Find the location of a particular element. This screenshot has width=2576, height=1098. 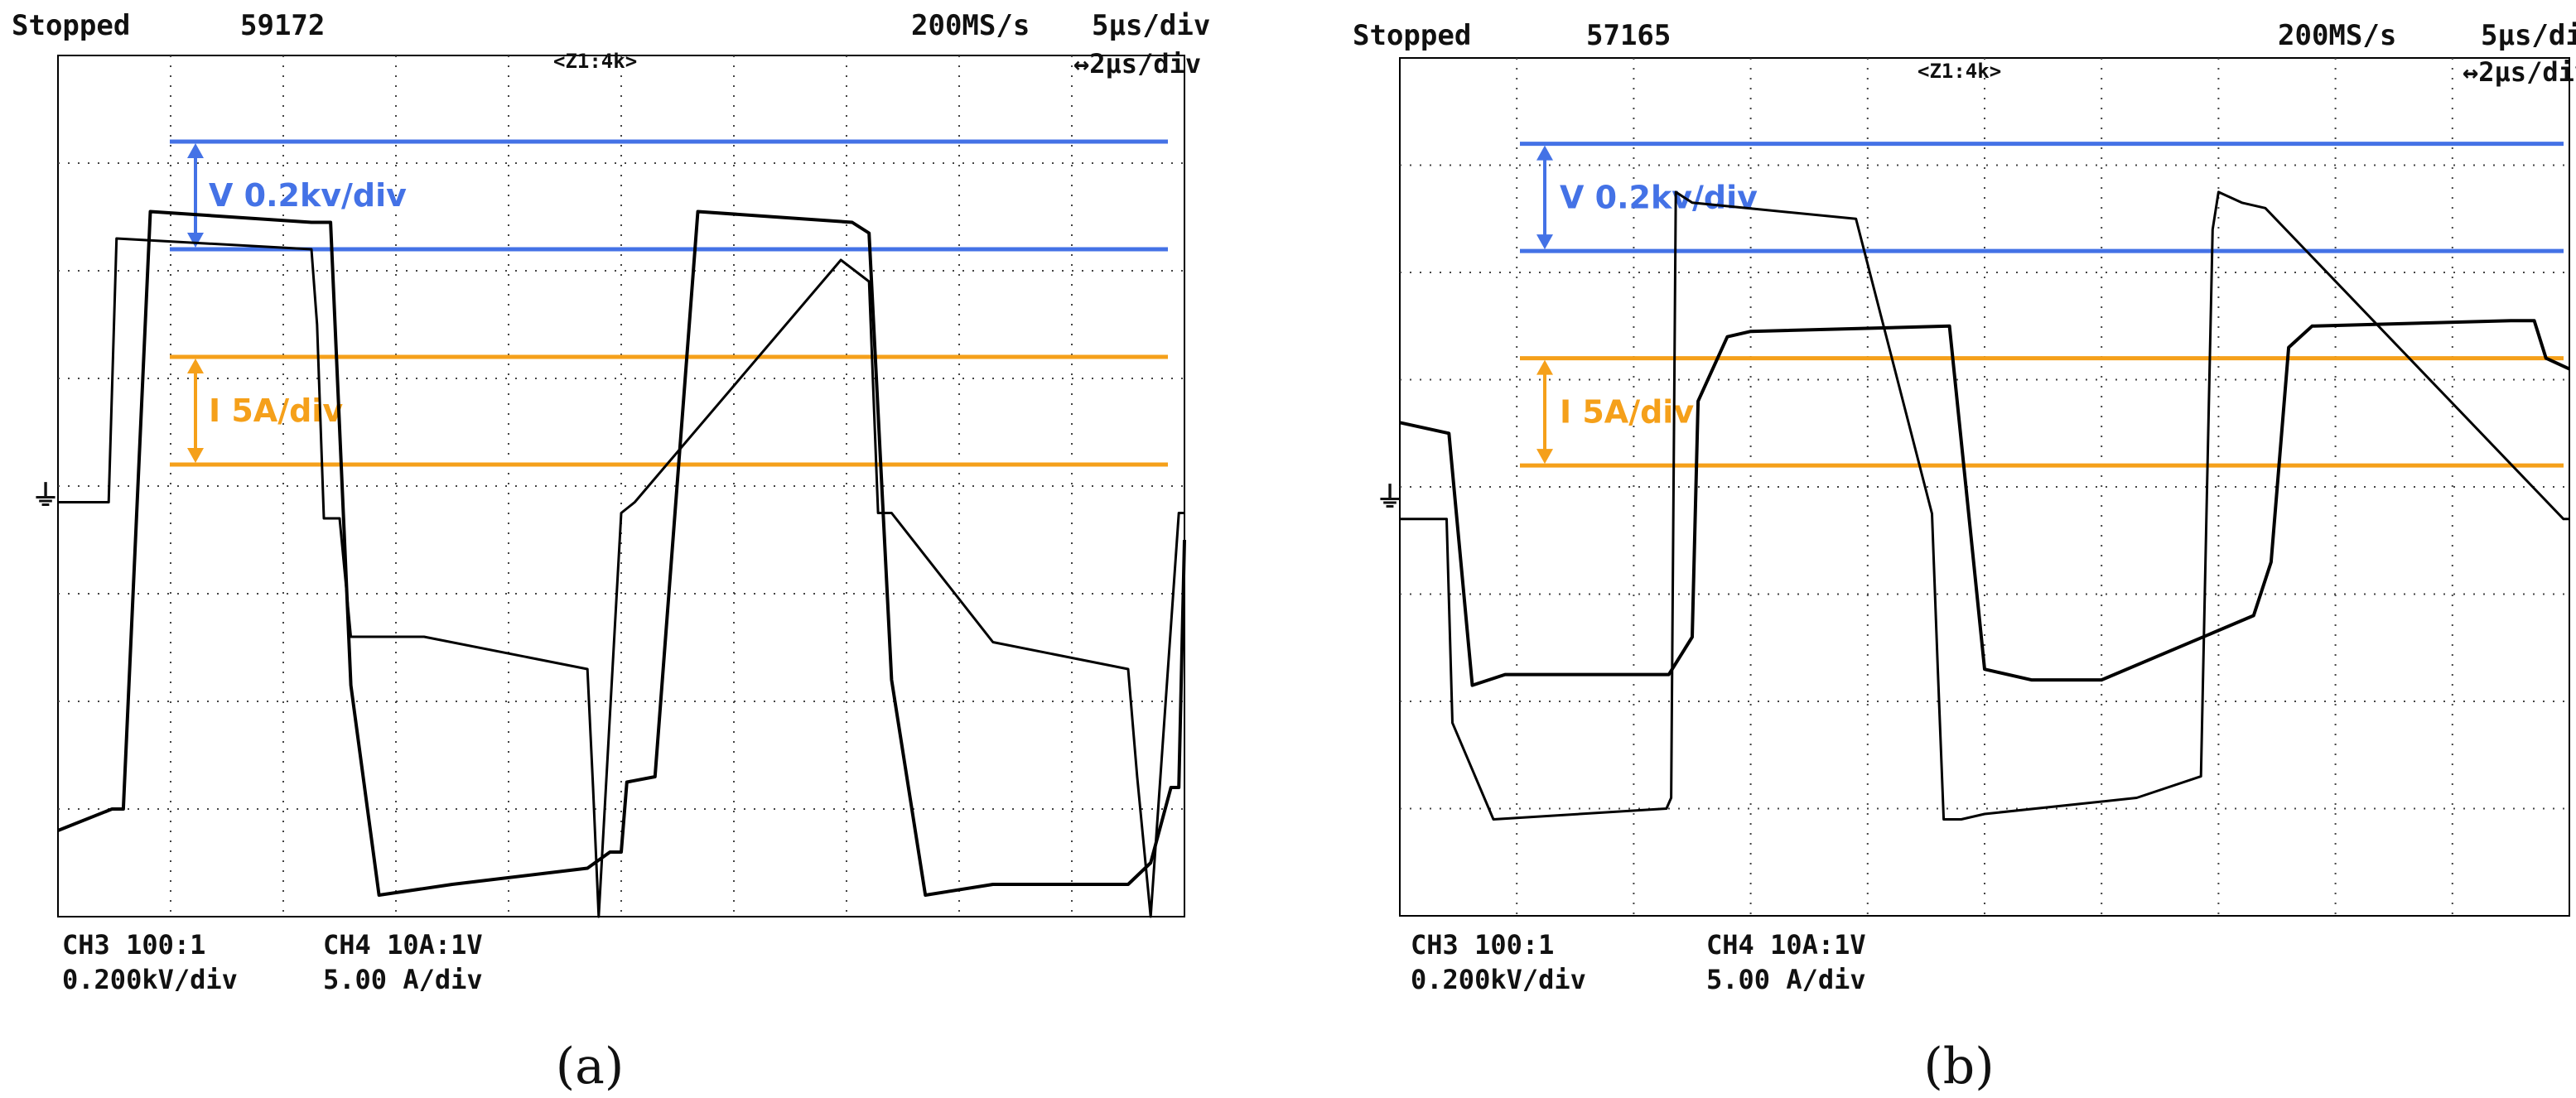

scale-annotations: V 0.2kv/div I 5A/div is located at coordinates (2042, 305).